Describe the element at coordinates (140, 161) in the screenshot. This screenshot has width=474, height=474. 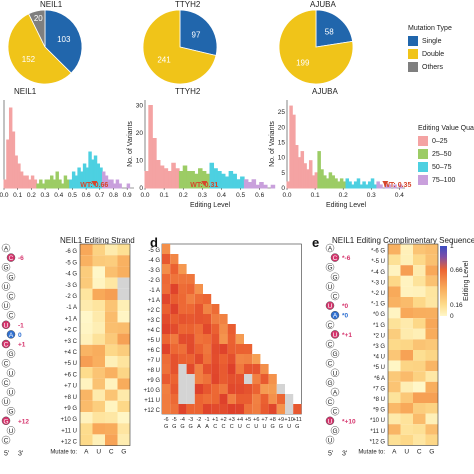
I see `hist-y-tick-label: 10` at that location.